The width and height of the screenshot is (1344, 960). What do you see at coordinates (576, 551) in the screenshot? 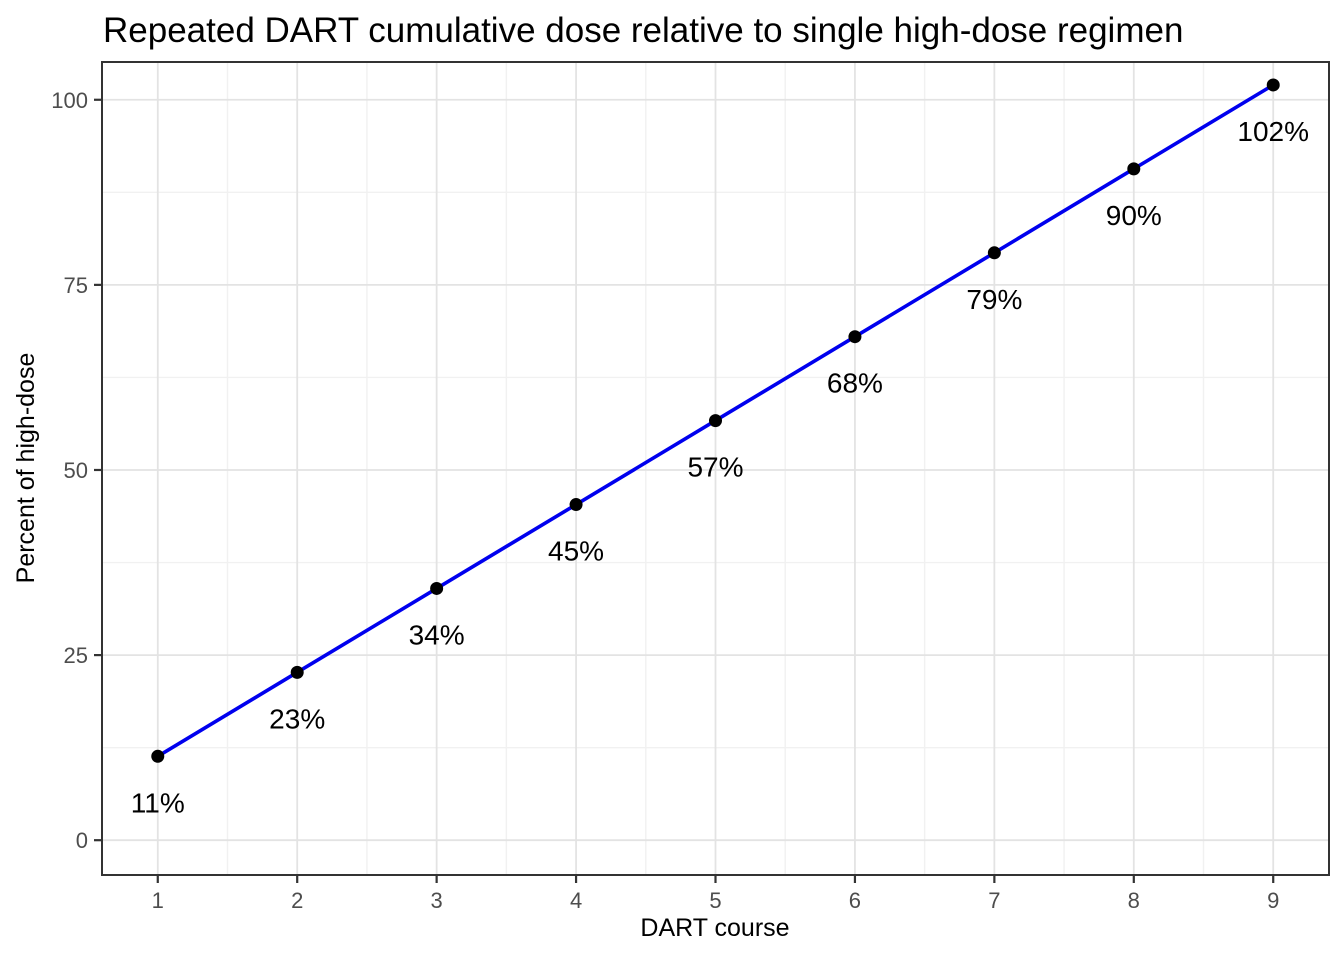
I see `data-point-label: 45%` at bounding box center [576, 551].